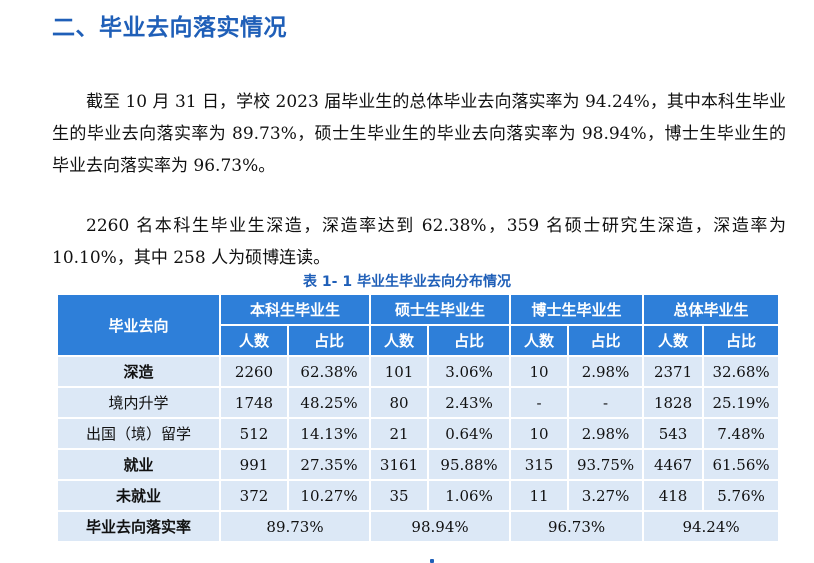  I want to click on table-cell: 315, so click(539, 464).